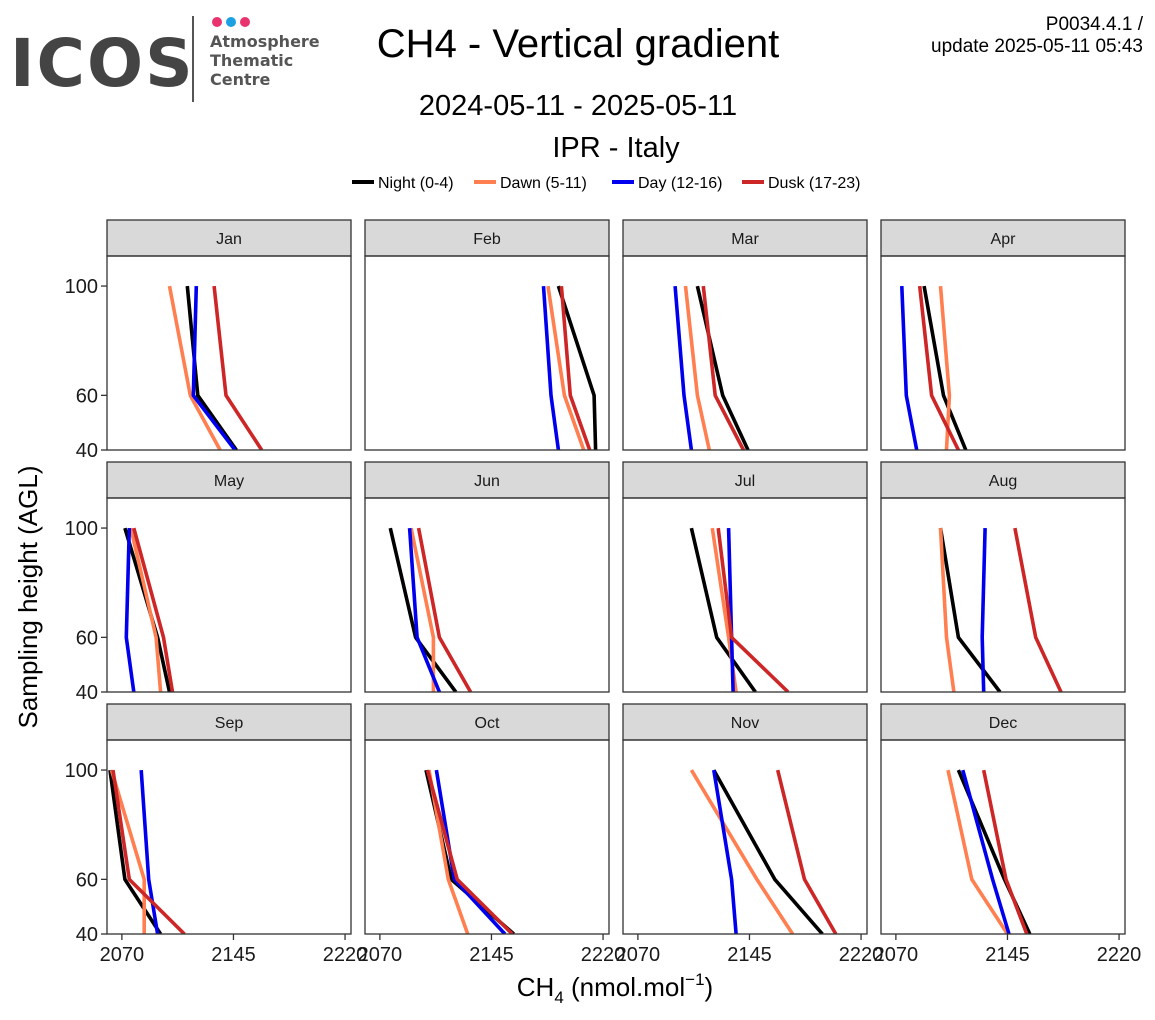 This screenshot has width=1155, height=1020. What do you see at coordinates (1003, 577) in the screenshot?
I see `panel-aug: Aug` at bounding box center [1003, 577].